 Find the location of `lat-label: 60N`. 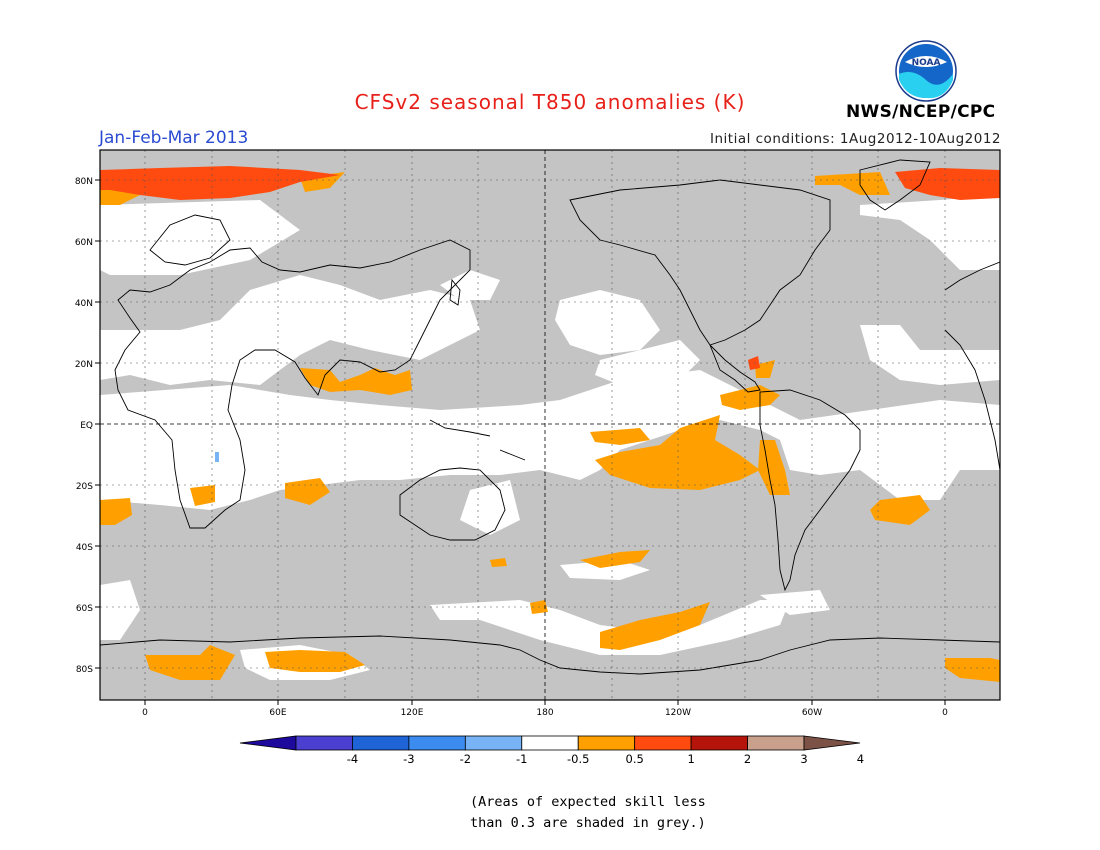

lat-label: 60N is located at coordinates (84, 243).